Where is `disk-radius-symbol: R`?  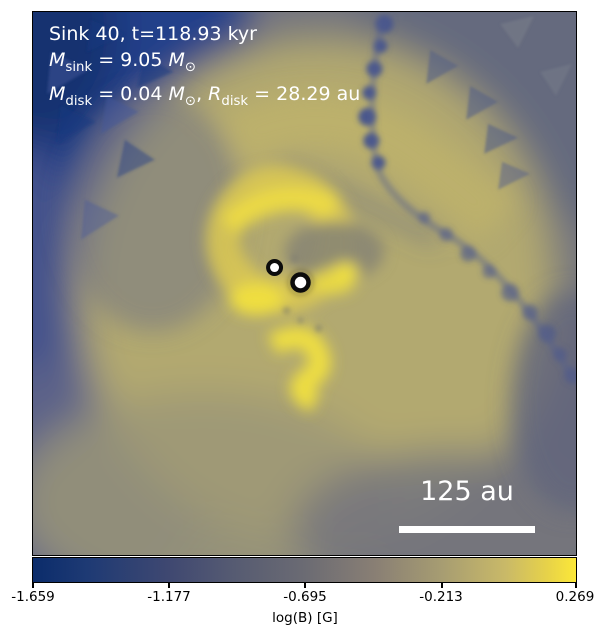
disk-radius-symbol: R is located at coordinates (215, 93).